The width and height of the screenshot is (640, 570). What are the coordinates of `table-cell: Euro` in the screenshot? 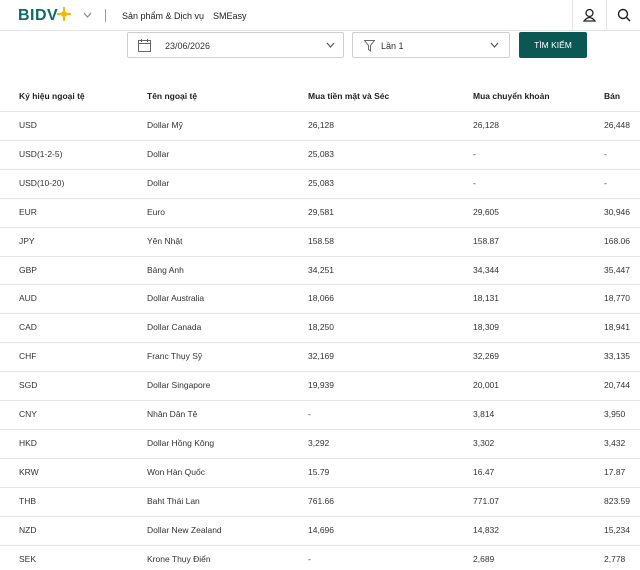 It's located at (156, 211).